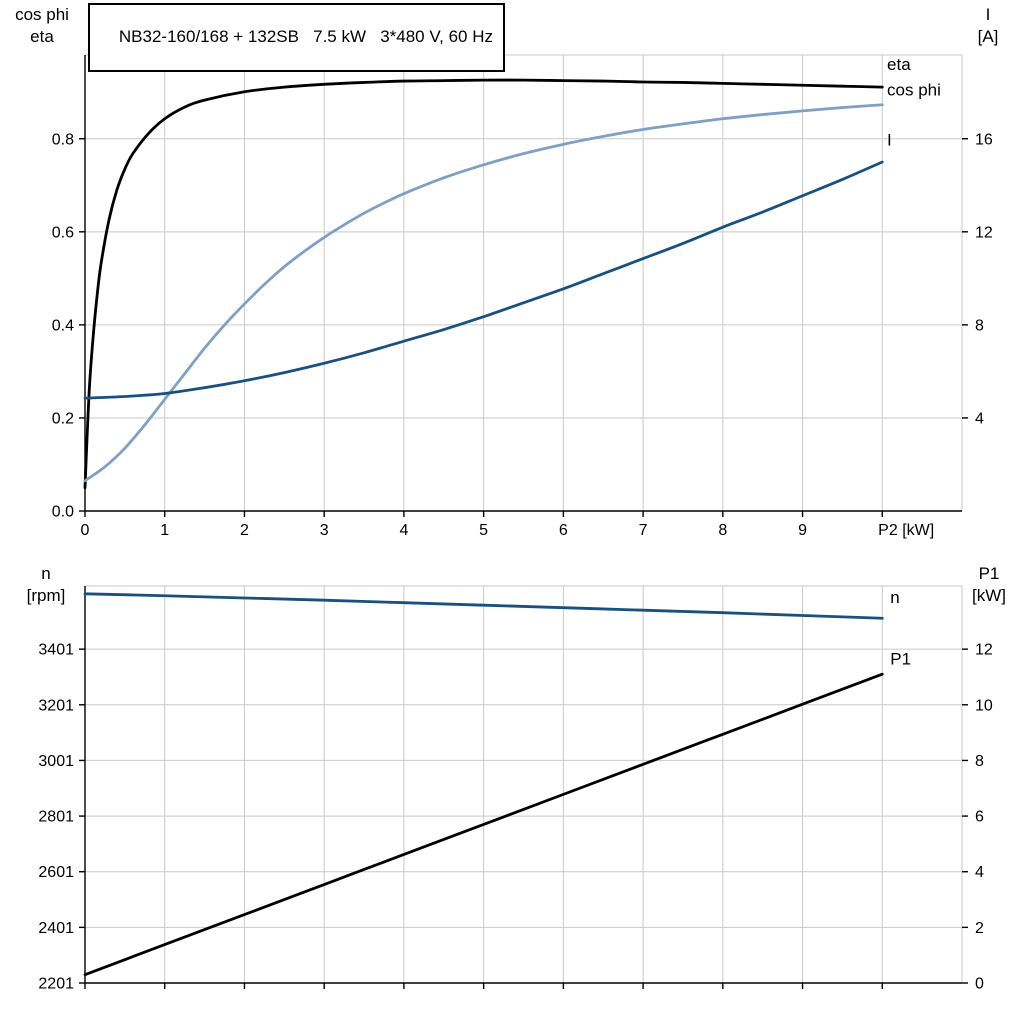  I want to click on series-label-cos-phi: cos phi, so click(914, 89).